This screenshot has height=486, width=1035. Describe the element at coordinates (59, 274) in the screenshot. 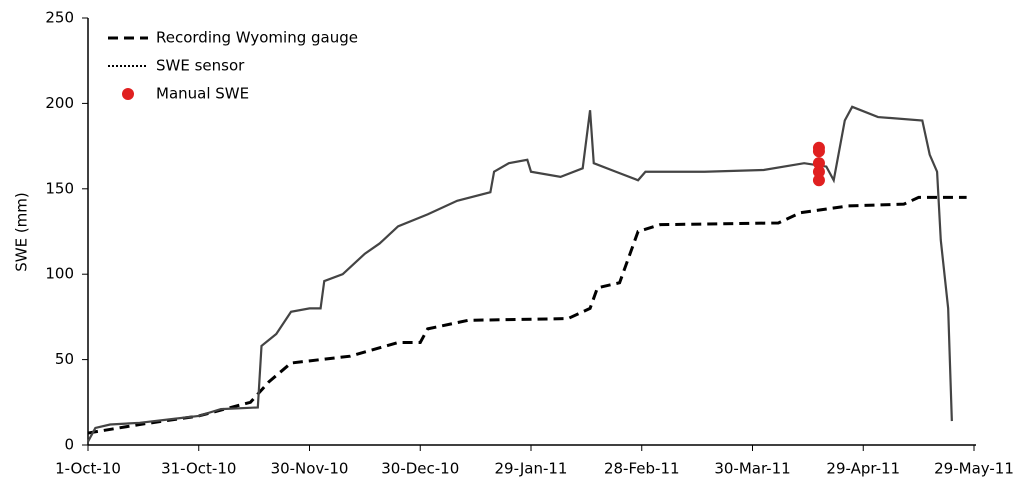

I see `y-tick-label: 100` at that location.